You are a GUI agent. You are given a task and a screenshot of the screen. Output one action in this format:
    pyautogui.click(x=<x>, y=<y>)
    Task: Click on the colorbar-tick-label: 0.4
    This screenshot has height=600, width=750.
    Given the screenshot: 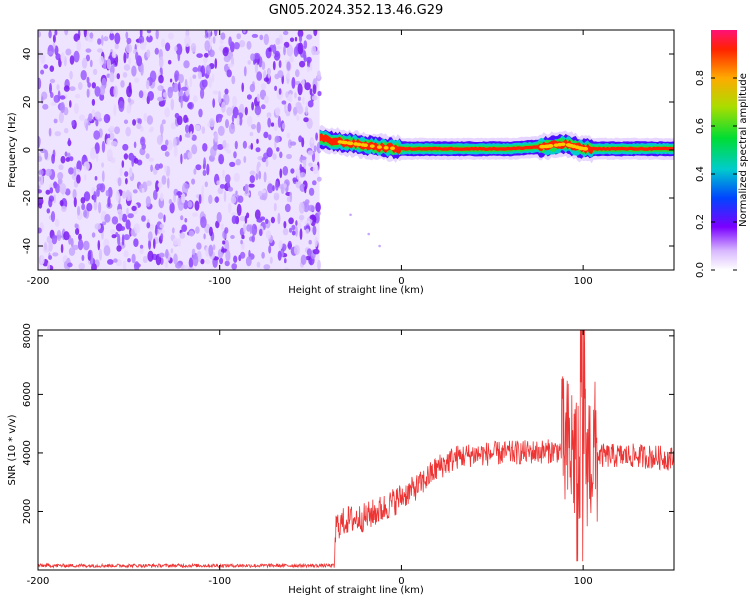 What is the action you would take?
    pyautogui.click(x=700, y=174)
    